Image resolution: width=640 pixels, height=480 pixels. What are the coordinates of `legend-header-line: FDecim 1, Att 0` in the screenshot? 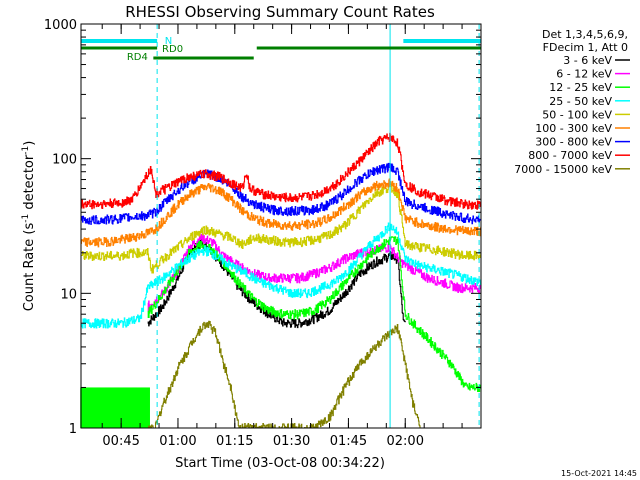 It's located at (585, 47).